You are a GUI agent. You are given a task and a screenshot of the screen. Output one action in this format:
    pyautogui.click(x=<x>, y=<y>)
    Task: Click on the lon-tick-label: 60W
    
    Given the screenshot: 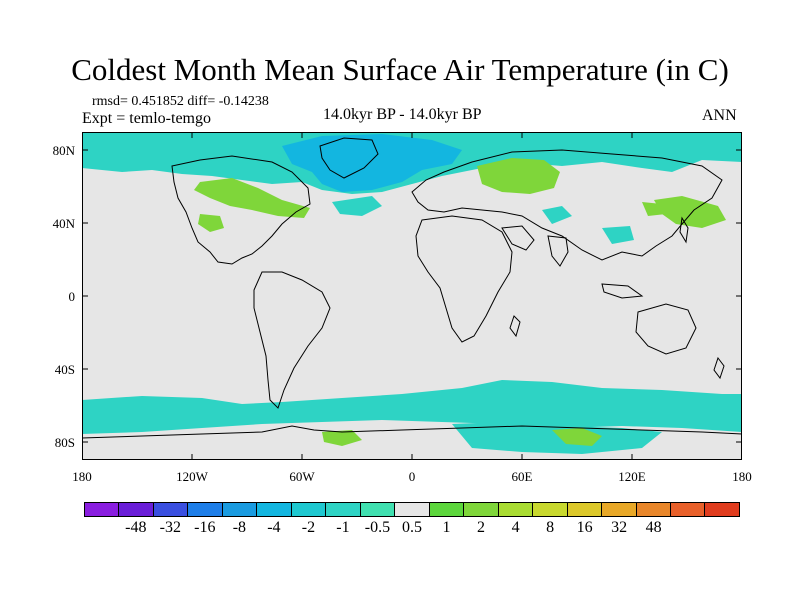 What is the action you would take?
    pyautogui.click(x=302, y=476)
    